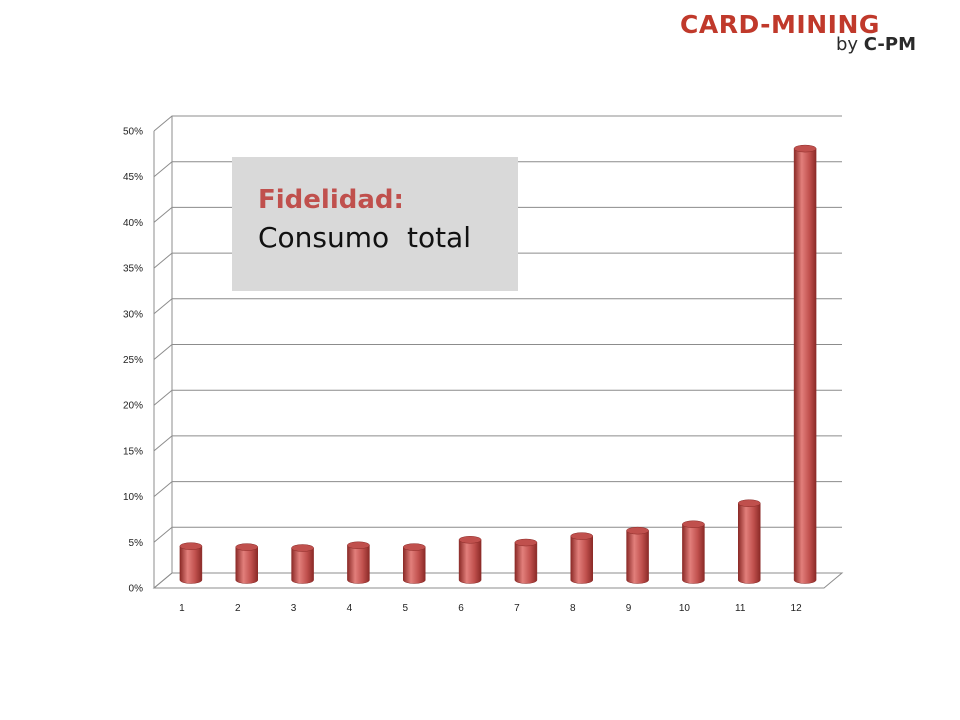 Image resolution: width=960 pixels, height=720 pixels. What do you see at coordinates (133, 497) in the screenshot?
I see `y-tick-label: 10%` at bounding box center [133, 497].